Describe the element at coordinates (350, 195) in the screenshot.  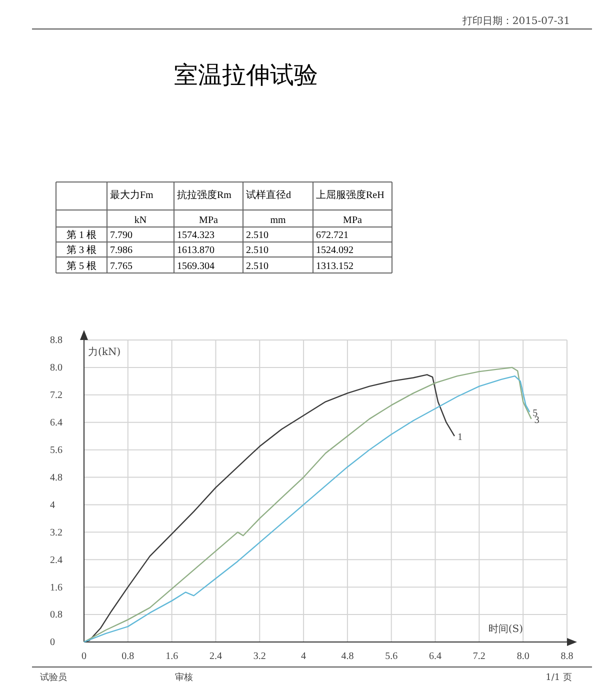
I see `text: 上屈服强度ReH` at that location.